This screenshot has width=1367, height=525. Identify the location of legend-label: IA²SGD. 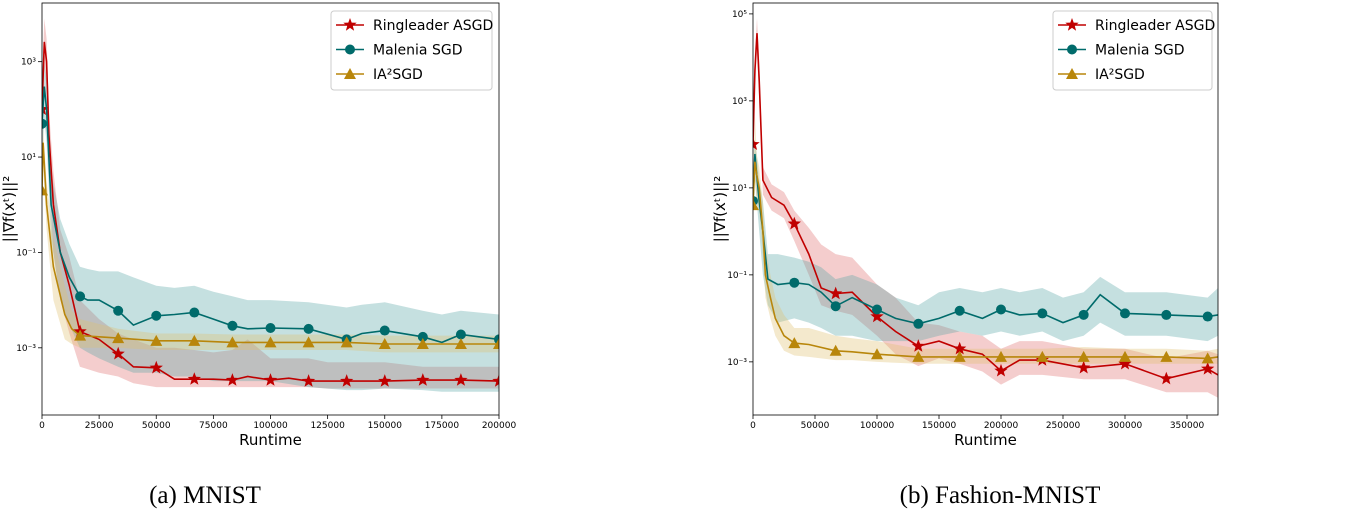
(398, 75).